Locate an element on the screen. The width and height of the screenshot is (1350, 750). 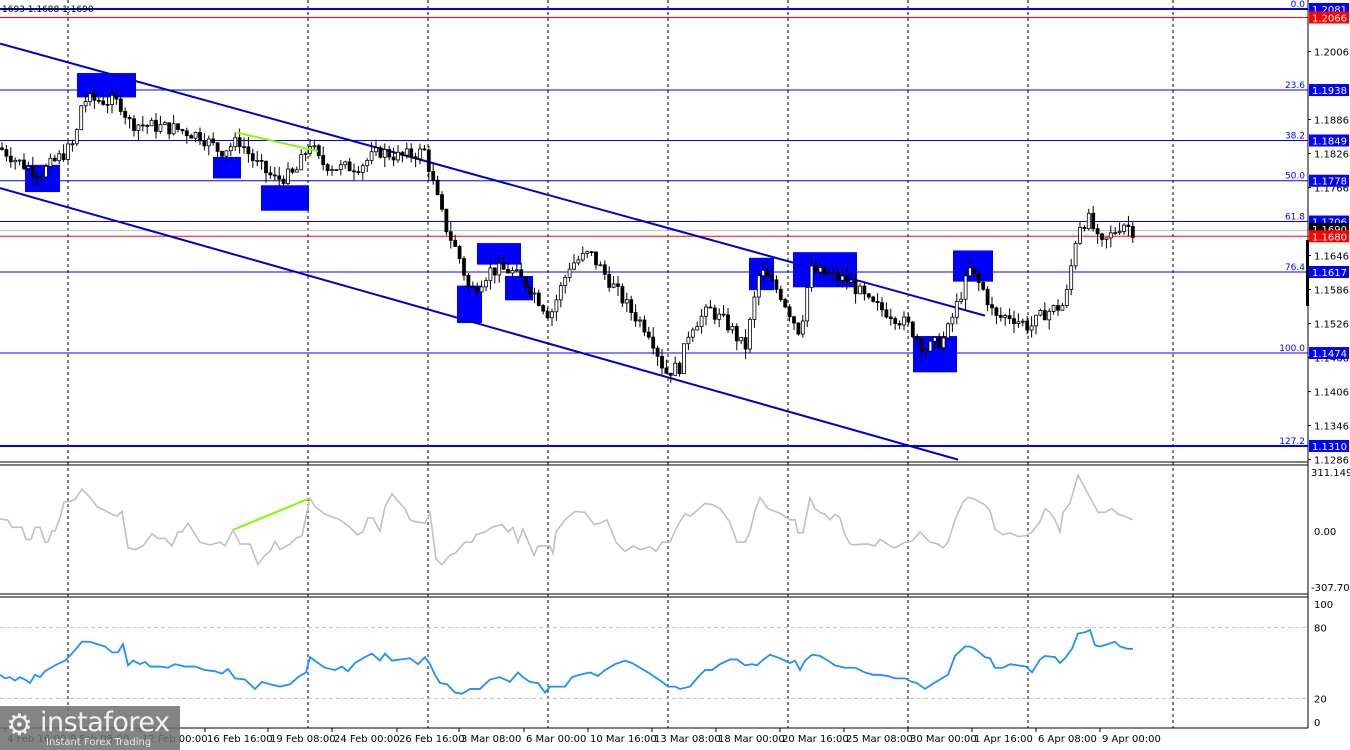
time-tick: 6 Apr 08:00 is located at coordinates (1067, 739).